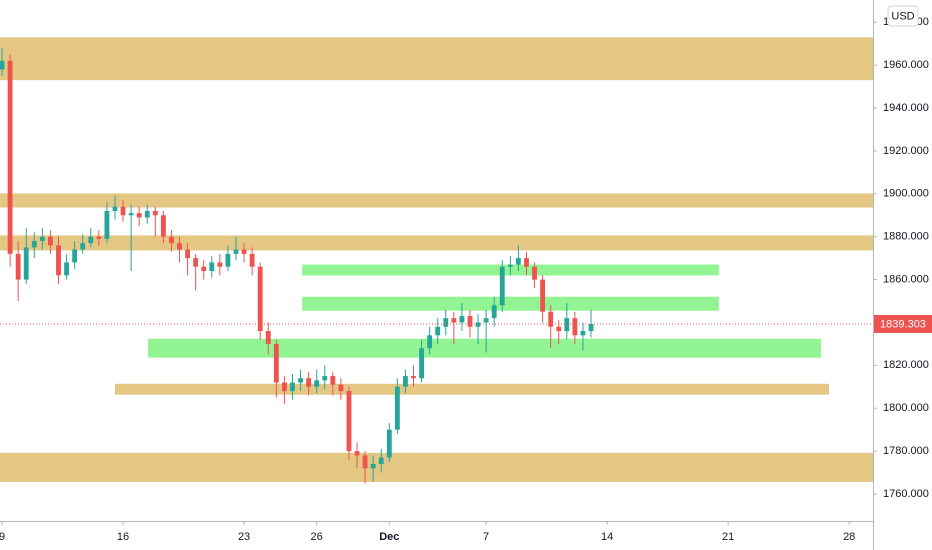 This screenshot has width=932, height=550. I want to click on last-price-label: 1839.303, so click(903, 324).